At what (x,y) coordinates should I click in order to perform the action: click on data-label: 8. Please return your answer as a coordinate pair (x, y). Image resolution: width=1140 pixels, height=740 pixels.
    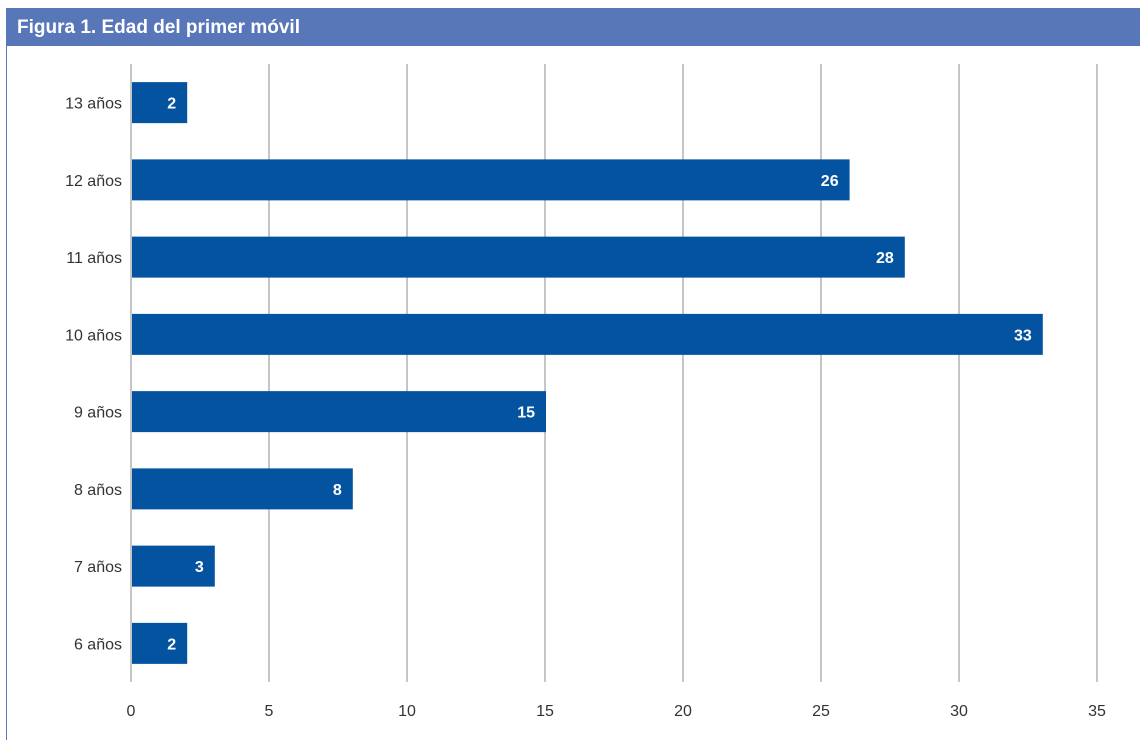
    Looking at the image, I should click on (337, 490).